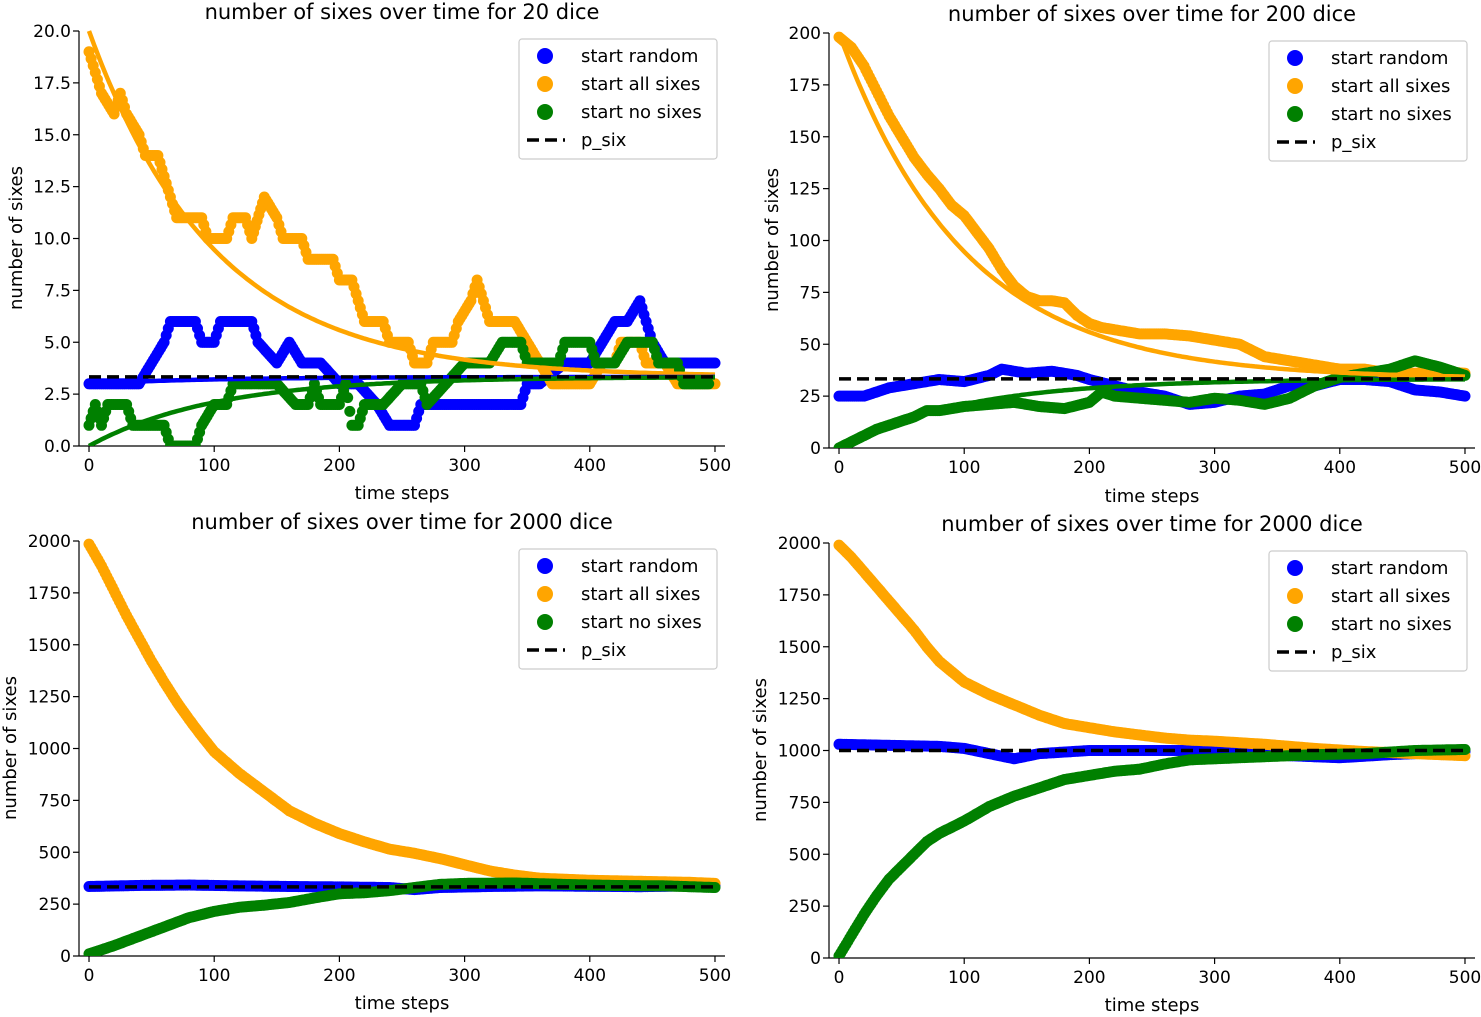 The image size is (1481, 1017). I want to click on y-tick-label: 1750, so click(799, 596).